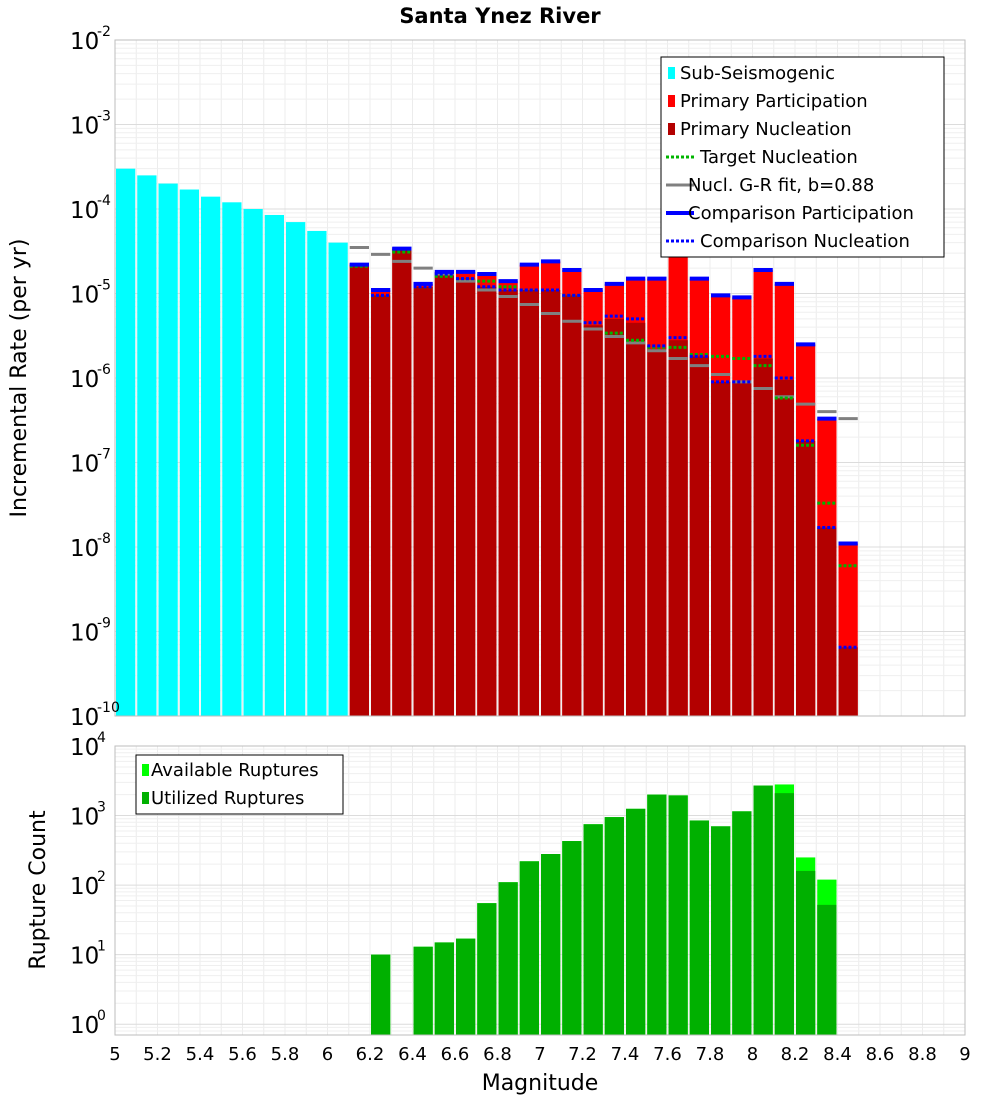 The width and height of the screenshot is (1000, 1100). I want to click on top-y-tick-exp: -8, so click(104, 539).